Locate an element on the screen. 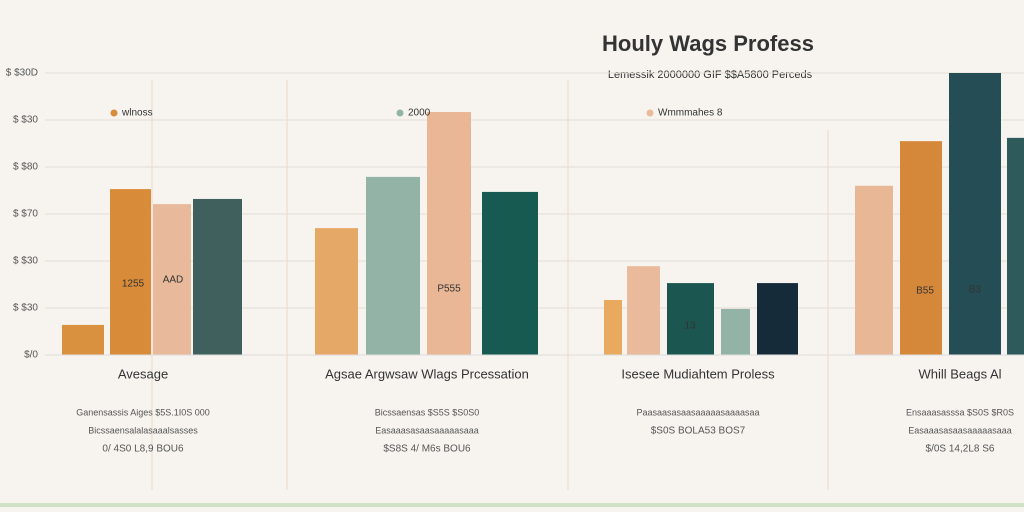 The width and height of the screenshot is (1024, 512). panel-note: Ensaaasasssa $S0S $R0S is located at coordinates (960, 412).